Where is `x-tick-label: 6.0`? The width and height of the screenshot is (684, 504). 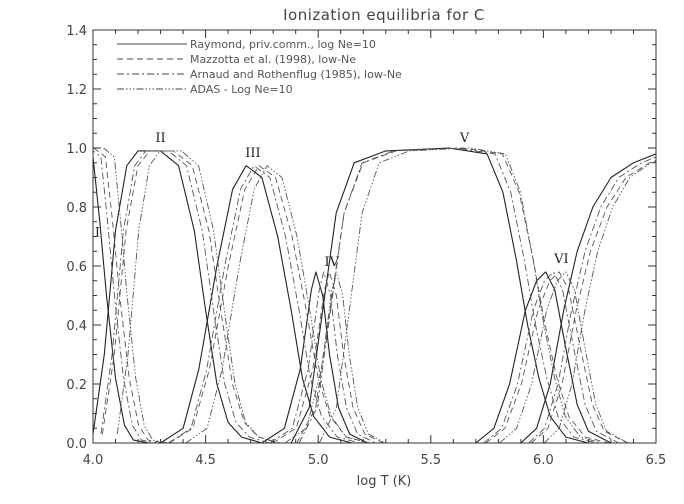
x-tick-label: 6.0 is located at coordinates (543, 460).